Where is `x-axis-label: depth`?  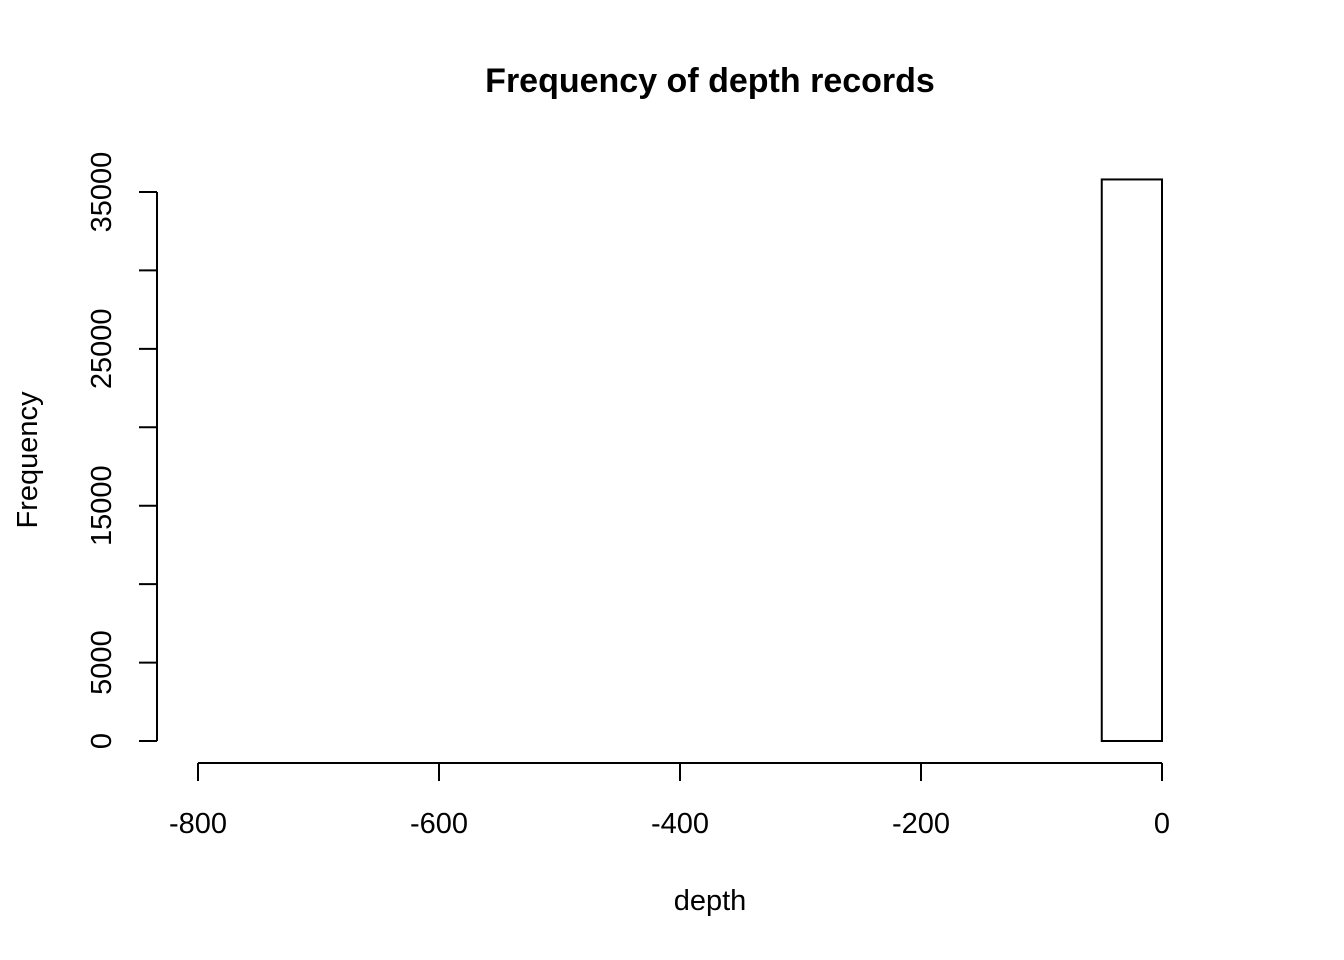
x-axis-label: depth is located at coordinates (710, 901).